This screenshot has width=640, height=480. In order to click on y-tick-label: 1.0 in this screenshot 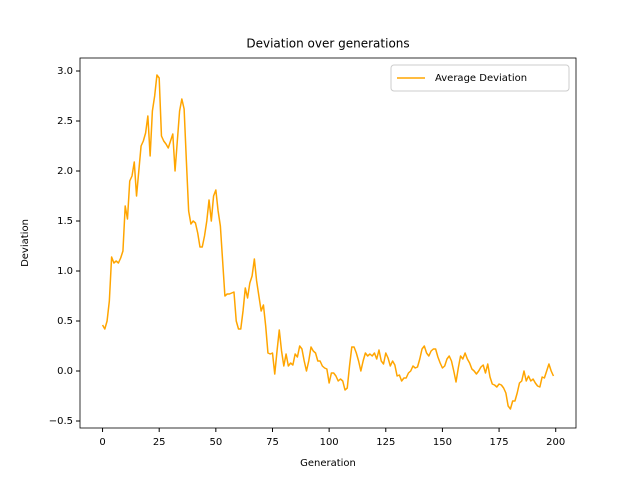, I will do `click(65, 271)`.